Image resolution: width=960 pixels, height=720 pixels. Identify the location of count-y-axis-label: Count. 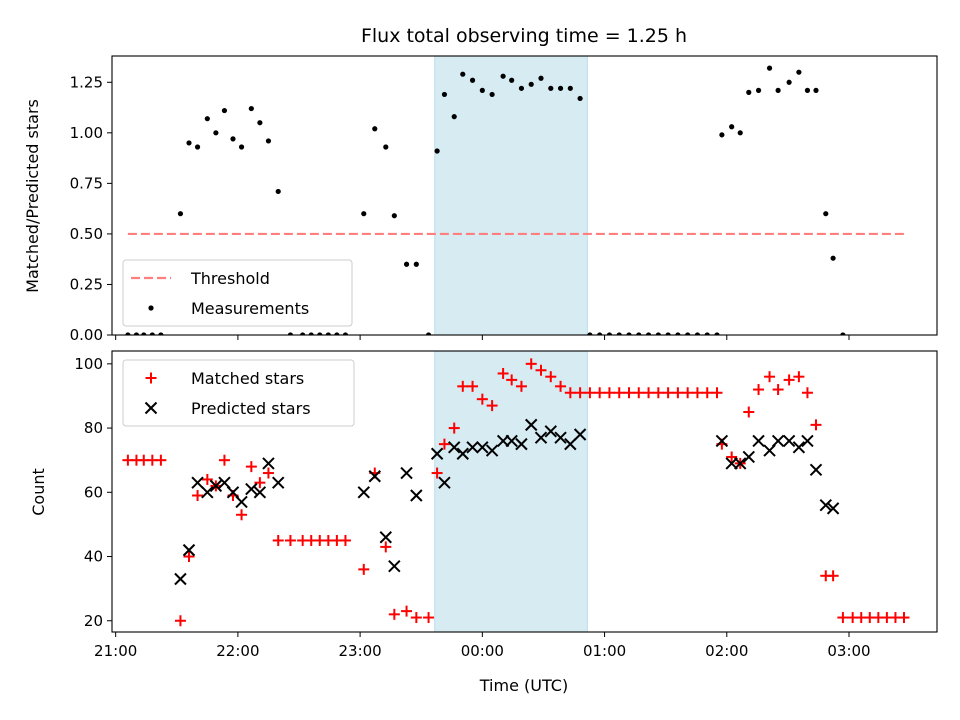
(38, 492).